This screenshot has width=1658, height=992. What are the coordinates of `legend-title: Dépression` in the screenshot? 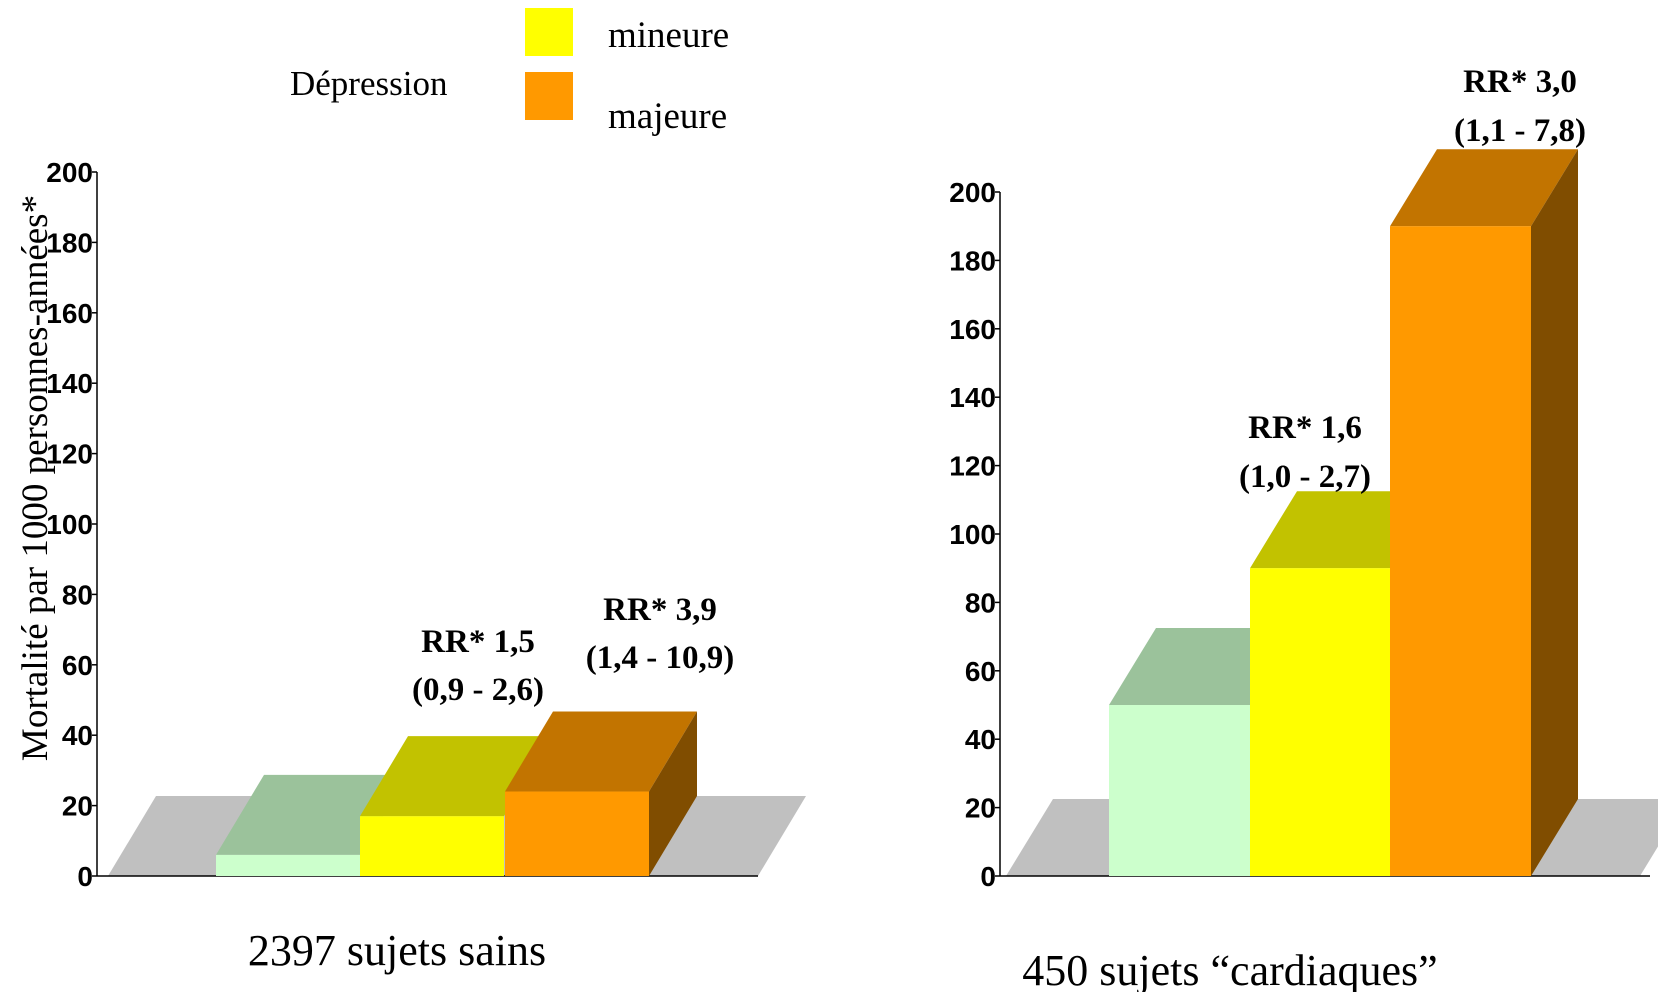 It's located at (368, 83).